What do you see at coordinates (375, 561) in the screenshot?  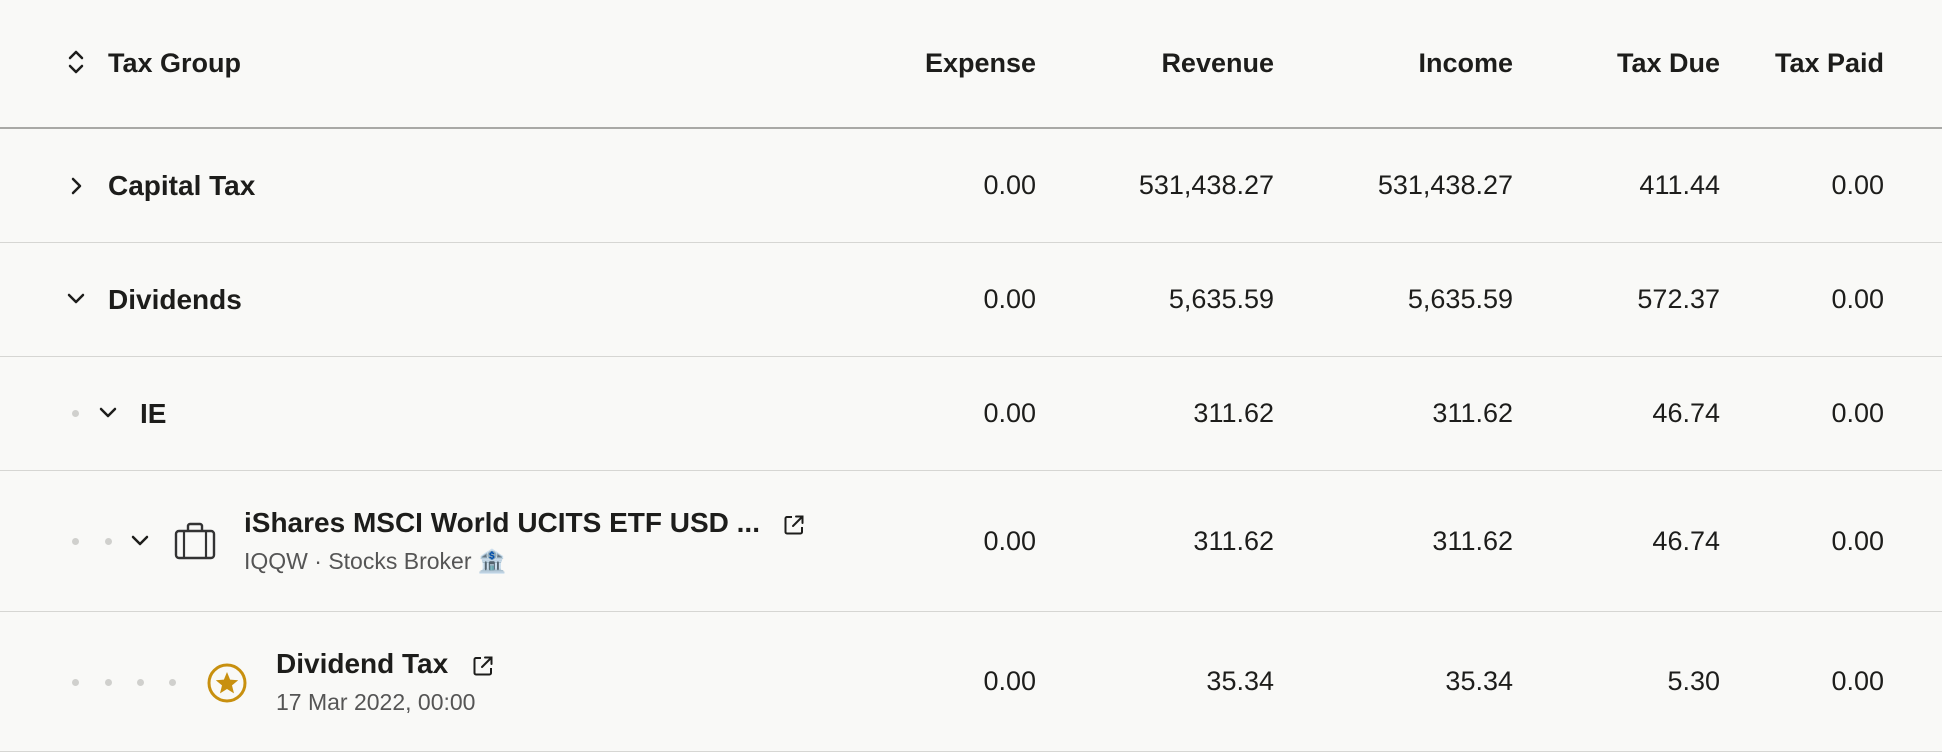 I see `asset-subtitle: IQQW · Stocks Broker 🏦` at bounding box center [375, 561].